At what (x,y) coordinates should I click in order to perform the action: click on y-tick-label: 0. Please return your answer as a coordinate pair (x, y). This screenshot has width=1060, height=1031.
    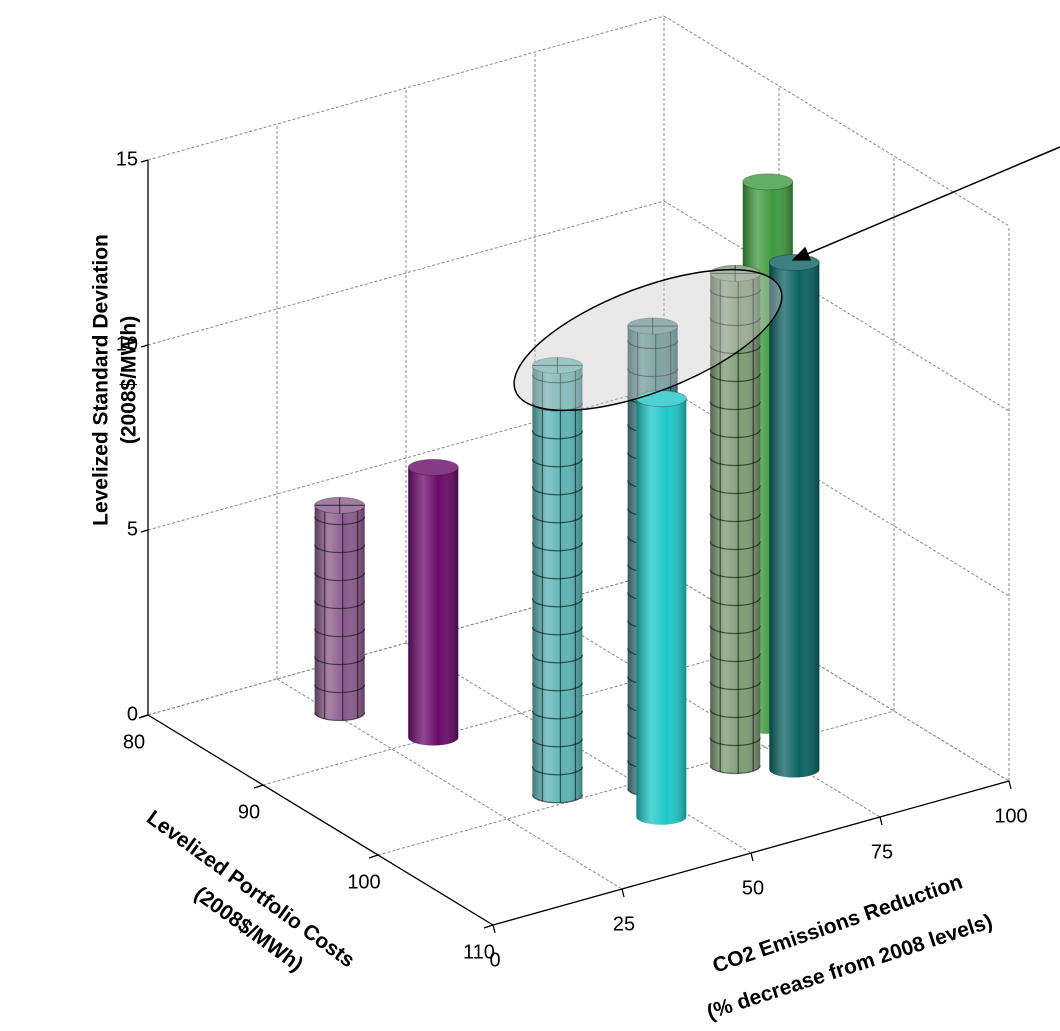
    Looking at the image, I should click on (494, 960).